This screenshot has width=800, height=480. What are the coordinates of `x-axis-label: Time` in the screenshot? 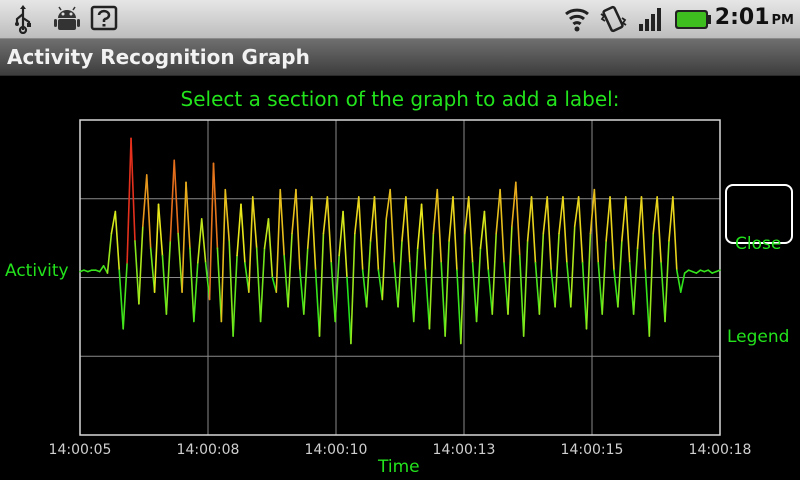 It's located at (399, 467).